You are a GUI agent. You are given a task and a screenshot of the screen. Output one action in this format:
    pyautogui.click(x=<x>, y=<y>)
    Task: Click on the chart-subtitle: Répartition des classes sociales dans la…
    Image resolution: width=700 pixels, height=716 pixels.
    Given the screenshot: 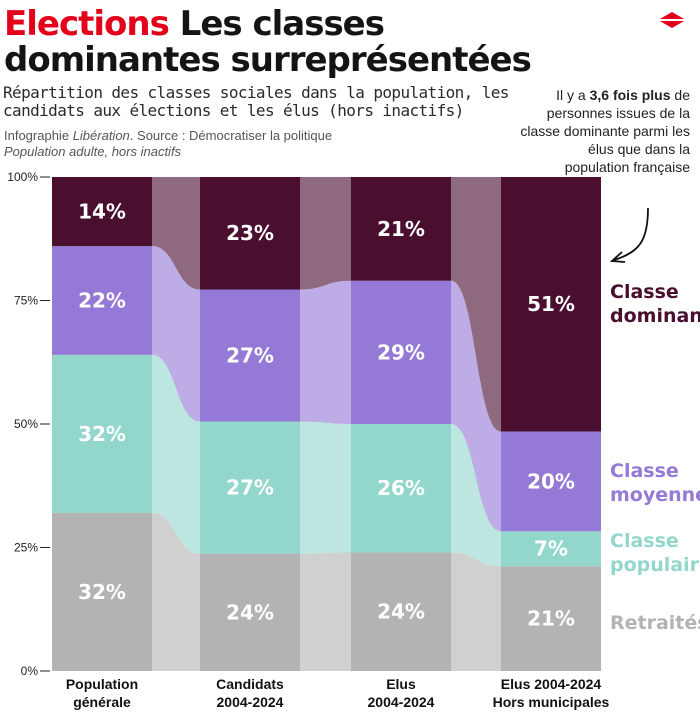 What is the action you would take?
    pyautogui.click(x=256, y=101)
    